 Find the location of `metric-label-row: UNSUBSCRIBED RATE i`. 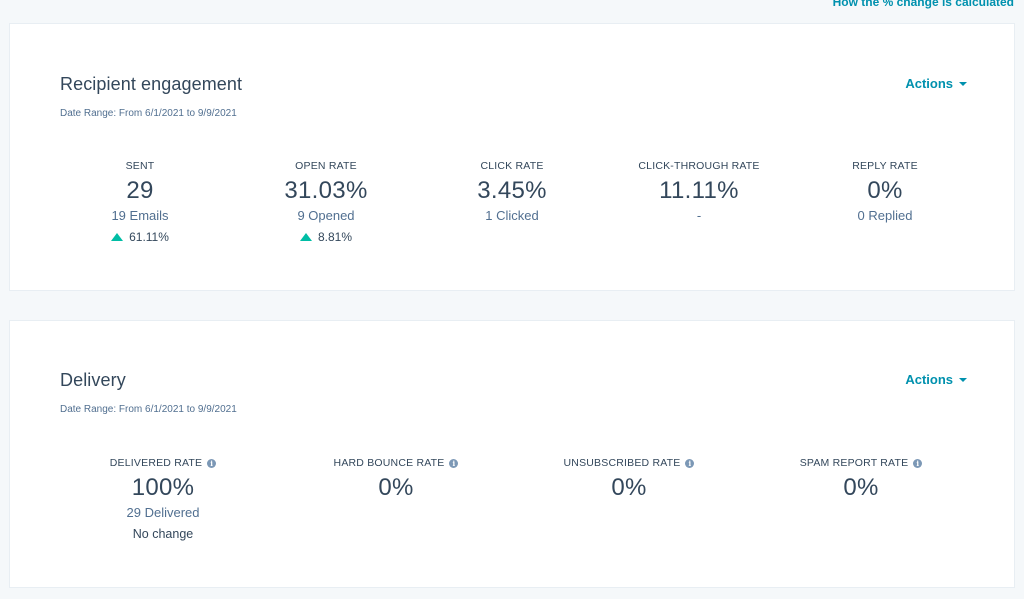

metric-label-row: UNSUBSCRIBED RATE i is located at coordinates (629, 463).